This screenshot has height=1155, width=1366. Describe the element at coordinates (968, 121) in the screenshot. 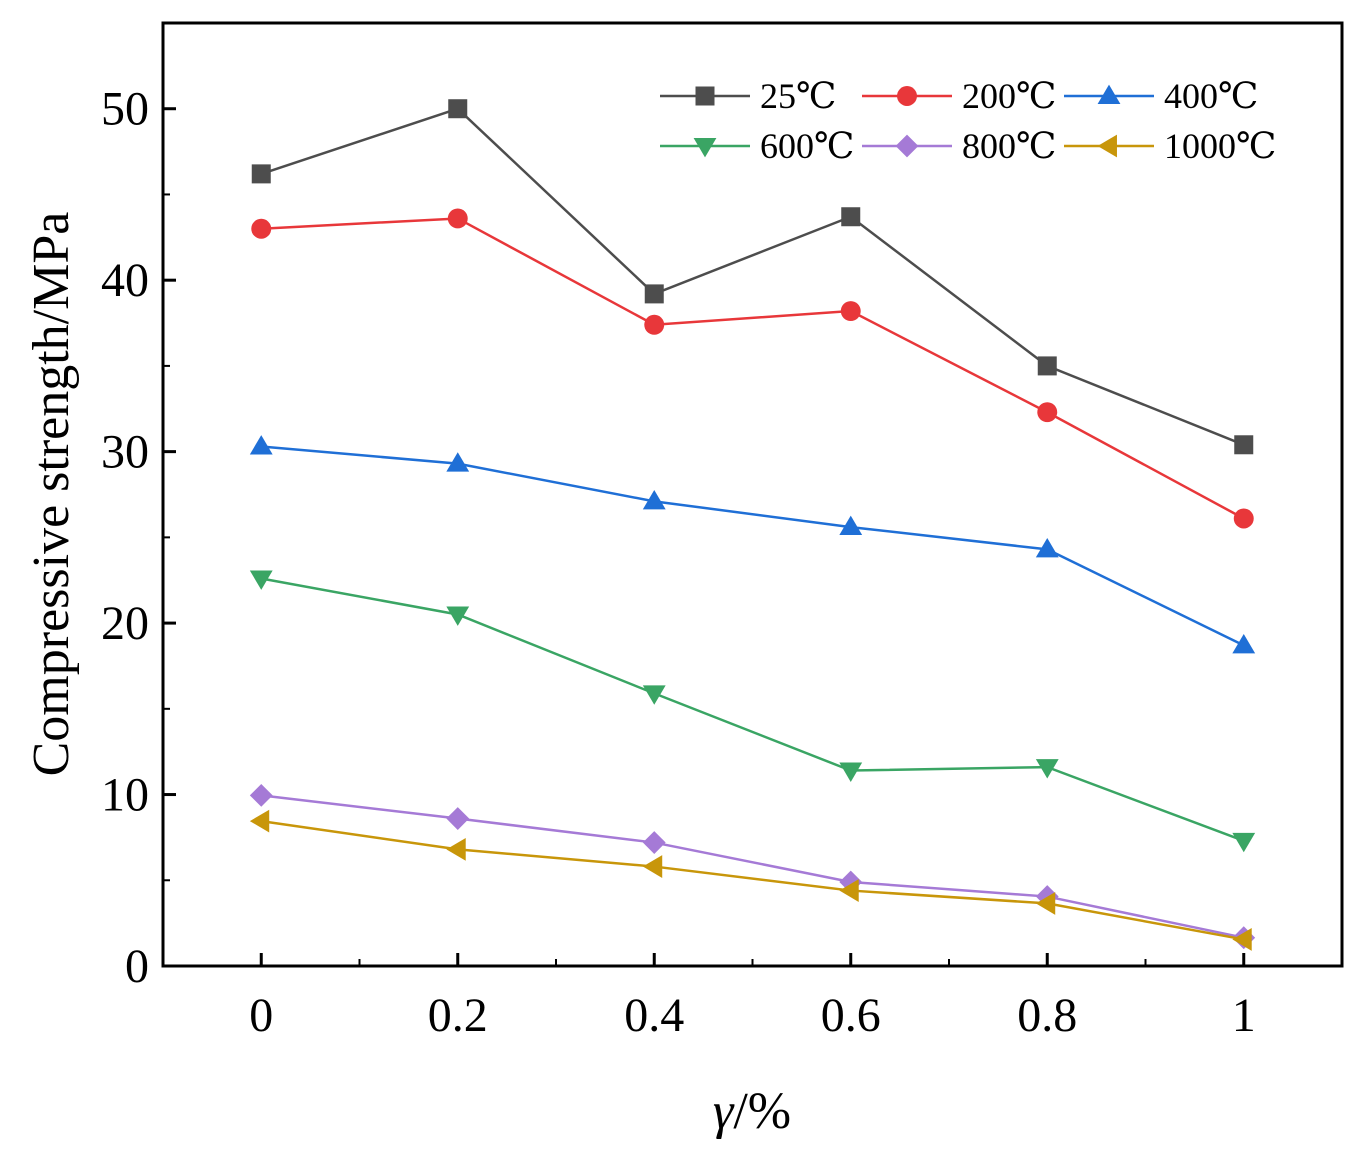

I see `legend: 25℃ 200℃ 400℃ 600℃ 800℃ 1000℃` at that location.